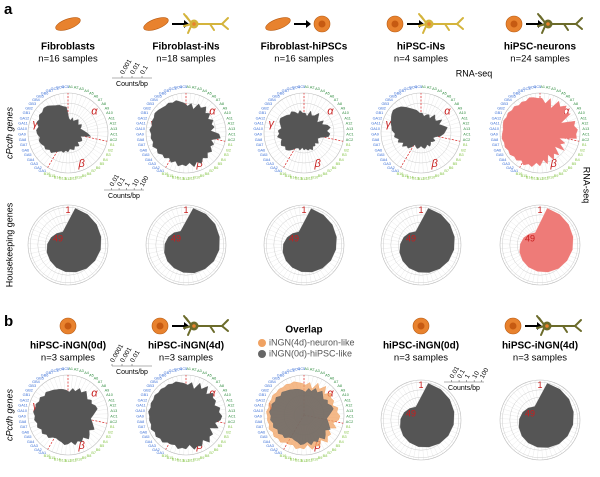 The width and height of the screenshot is (600, 477). I want to click on legend-swatch, so click(262, 343).